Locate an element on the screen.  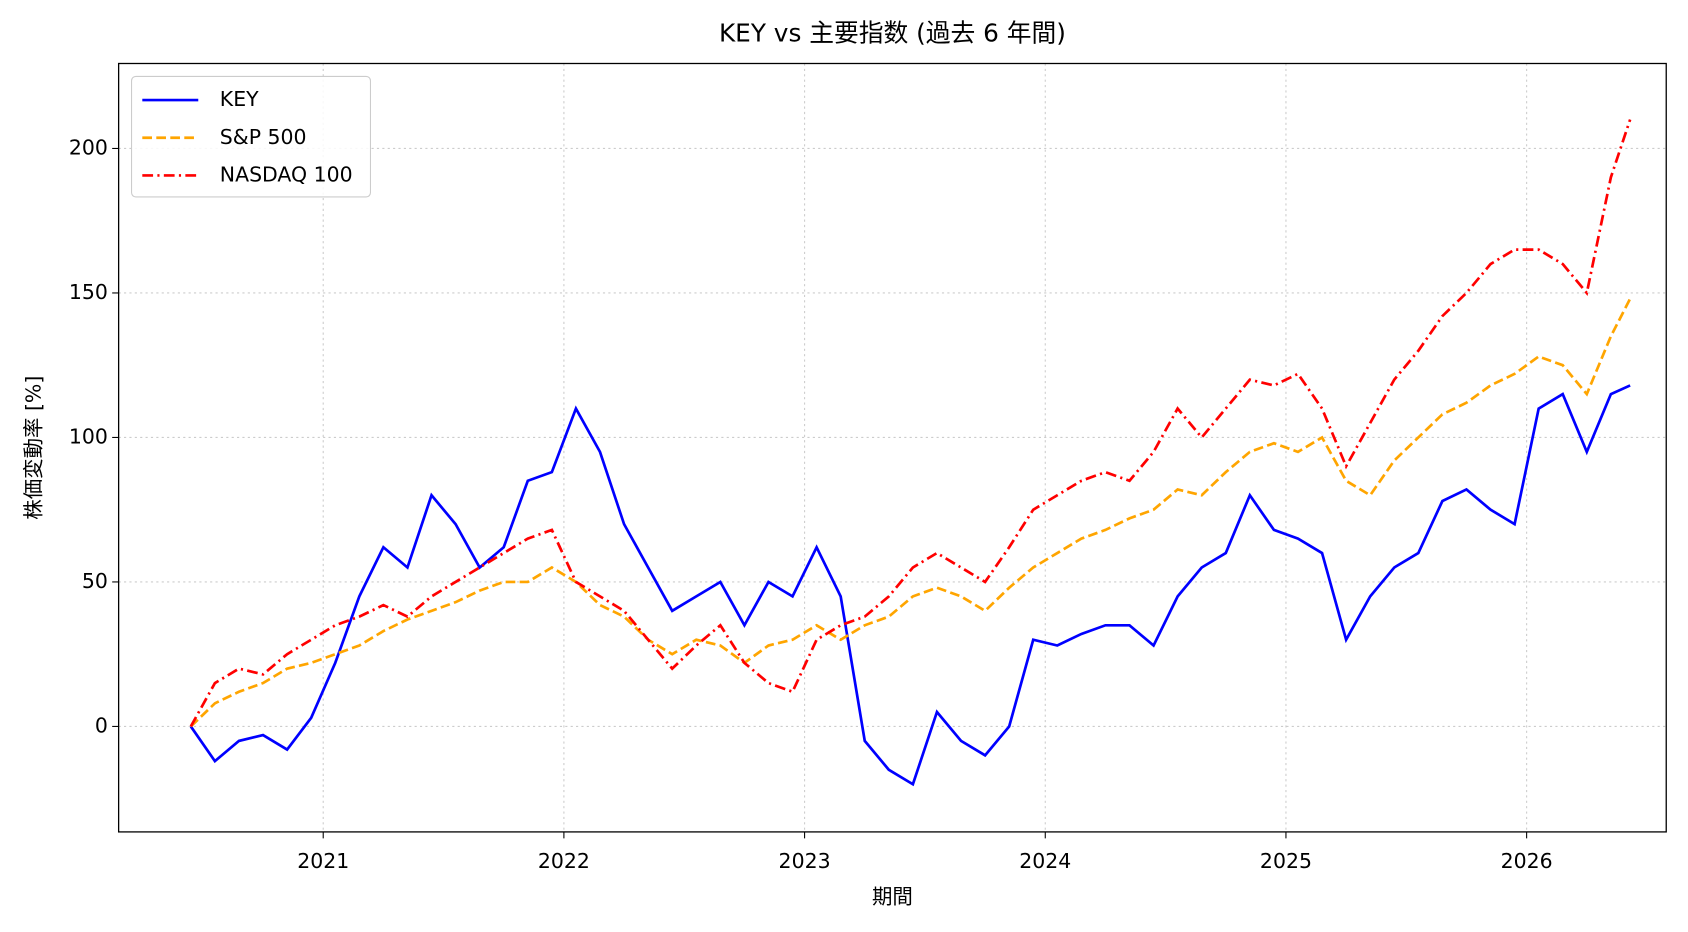
y-tick-label: 150 is located at coordinates (88, 292).